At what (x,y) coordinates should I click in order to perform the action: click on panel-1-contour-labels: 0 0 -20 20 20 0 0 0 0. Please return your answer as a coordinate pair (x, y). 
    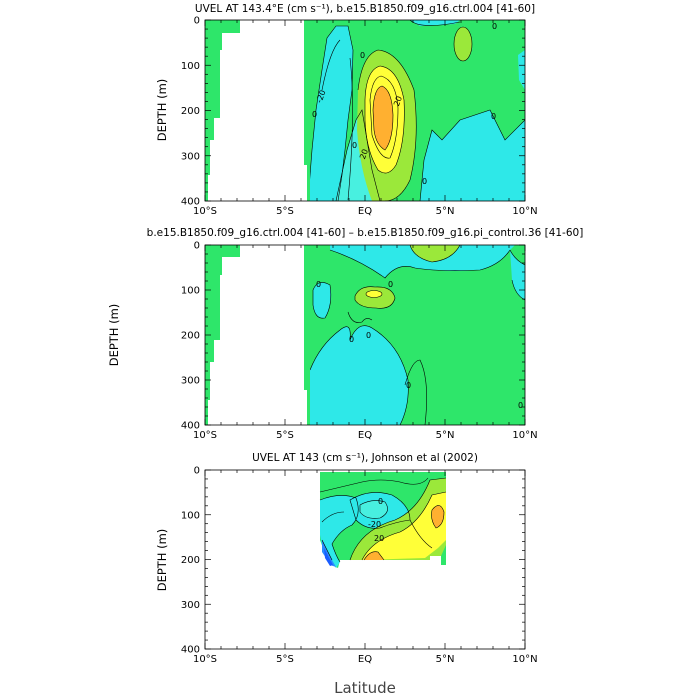
    Looking at the image, I should click on (404, 104).